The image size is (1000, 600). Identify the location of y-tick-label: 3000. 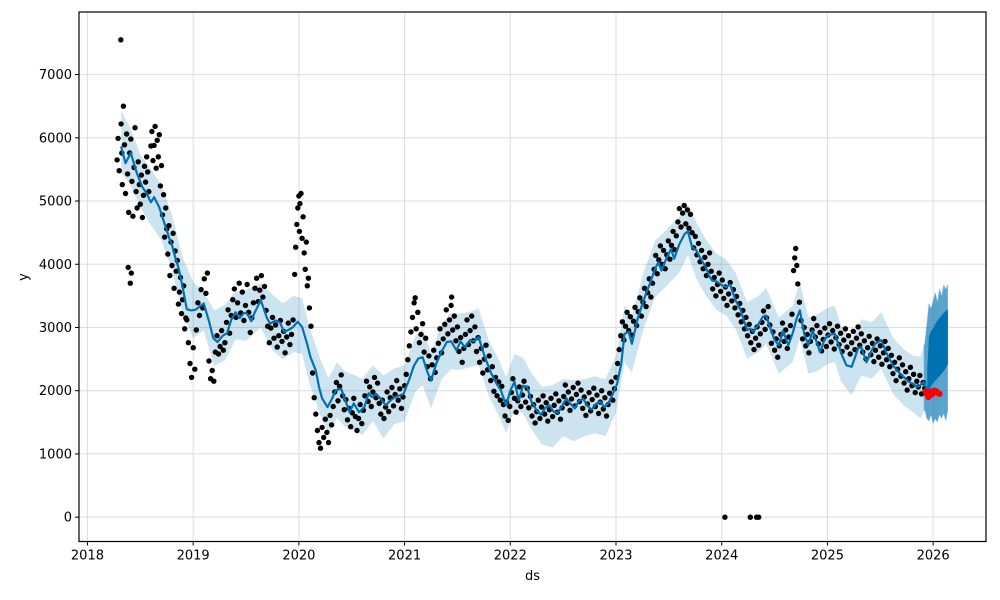
(55, 328).